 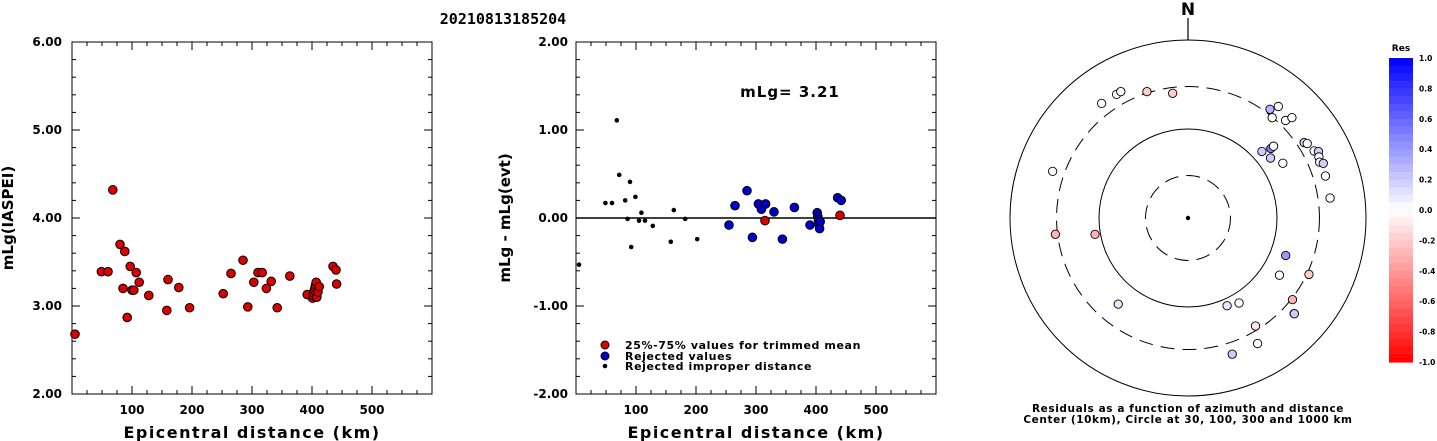 What do you see at coordinates (8, 218) in the screenshot?
I see `y-axis-label: mLg(IASPEI)` at bounding box center [8, 218].